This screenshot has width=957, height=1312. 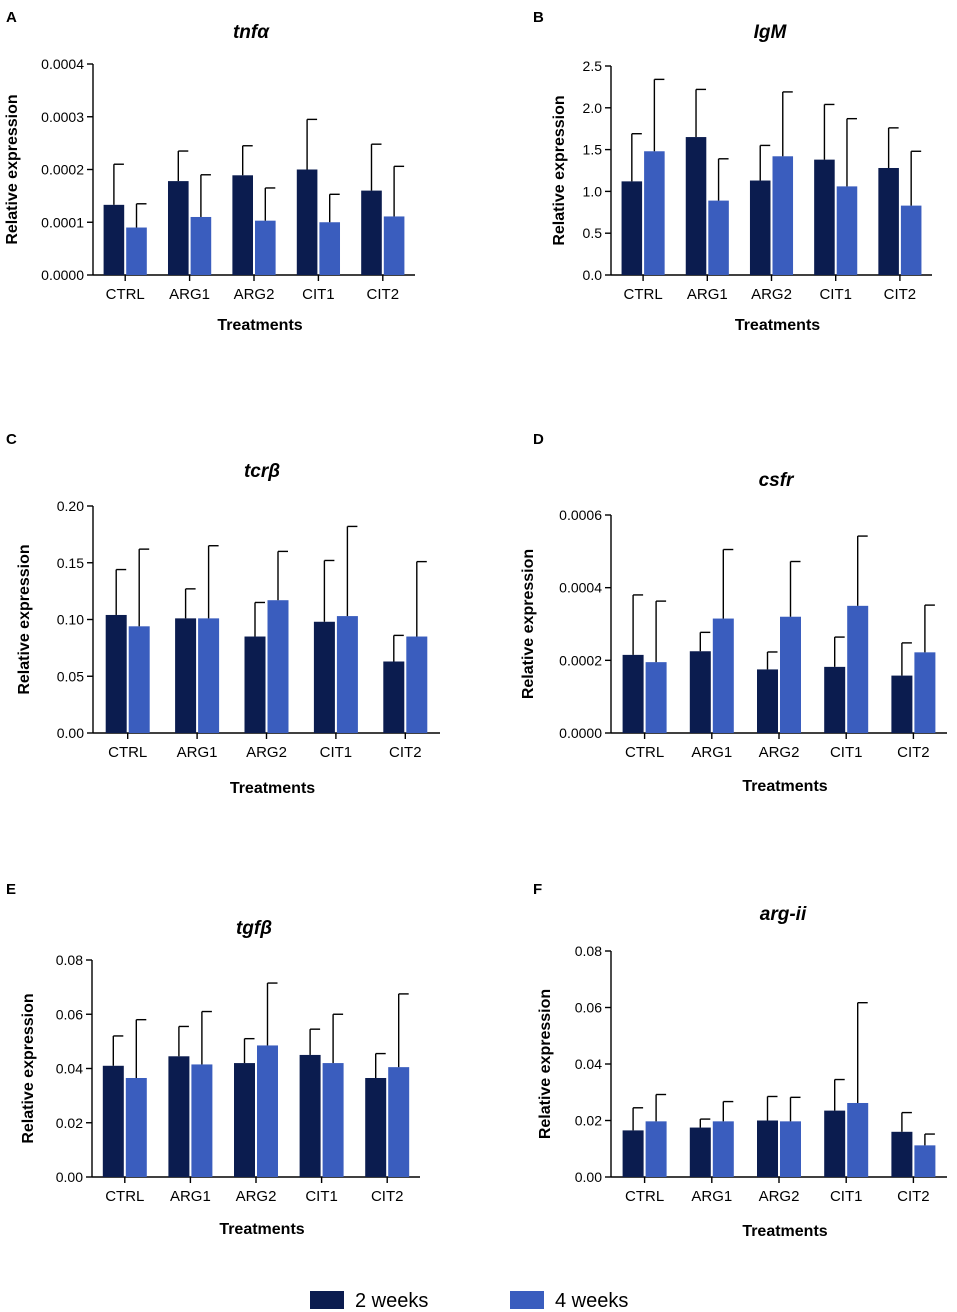 What do you see at coordinates (593, 108) in the screenshot?
I see `y-tick-label: 2.0` at bounding box center [593, 108].